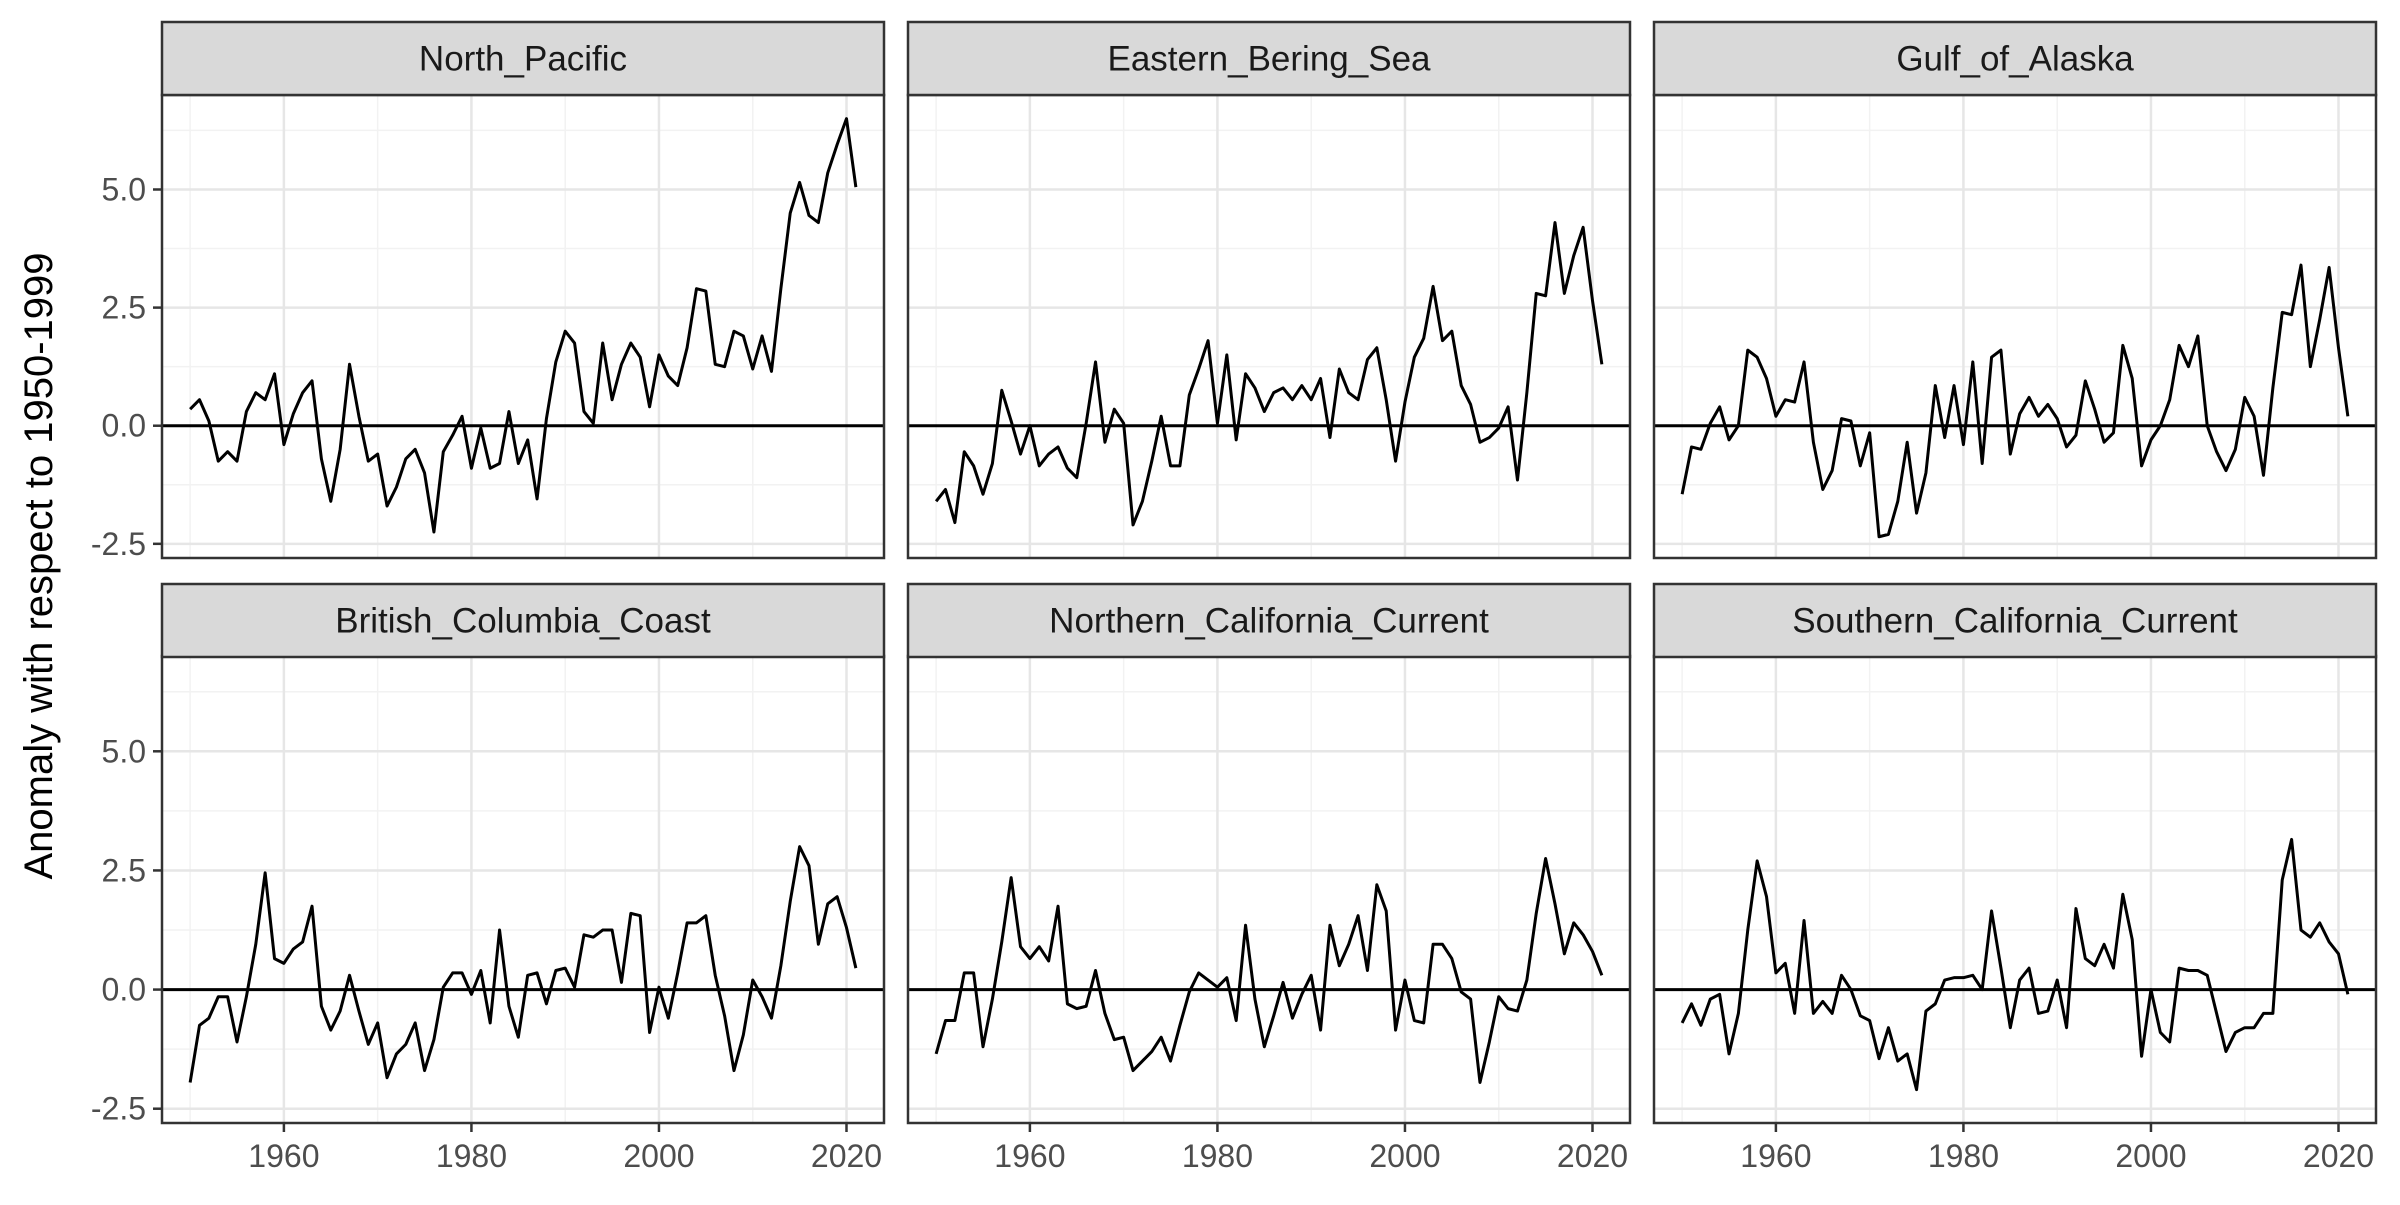 This screenshot has width=2400, height=1205. I want to click on facet-strip-label: Northern_California_Current, so click(1269, 621).